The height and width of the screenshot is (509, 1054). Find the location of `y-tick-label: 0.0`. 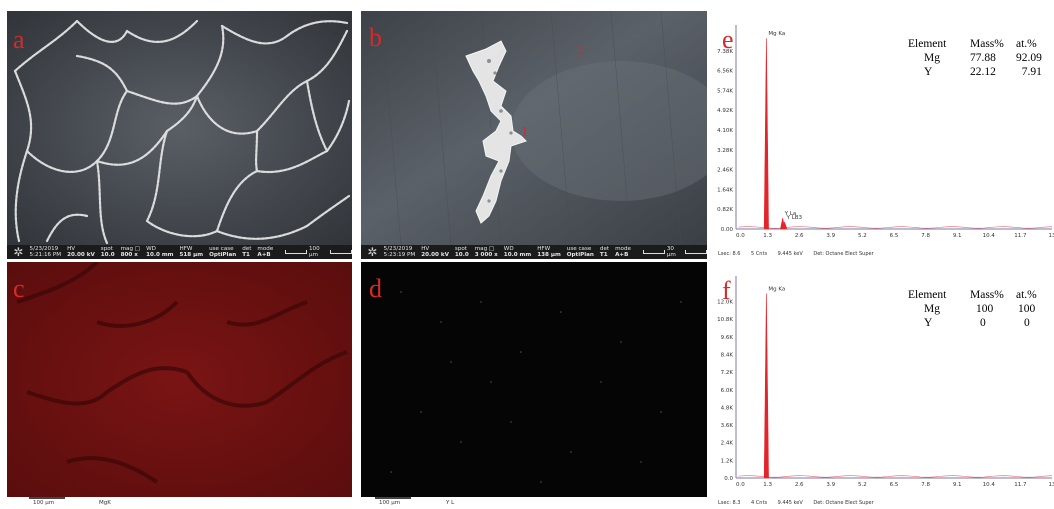

y-tick-label: 0.0 is located at coordinates (728, 479).